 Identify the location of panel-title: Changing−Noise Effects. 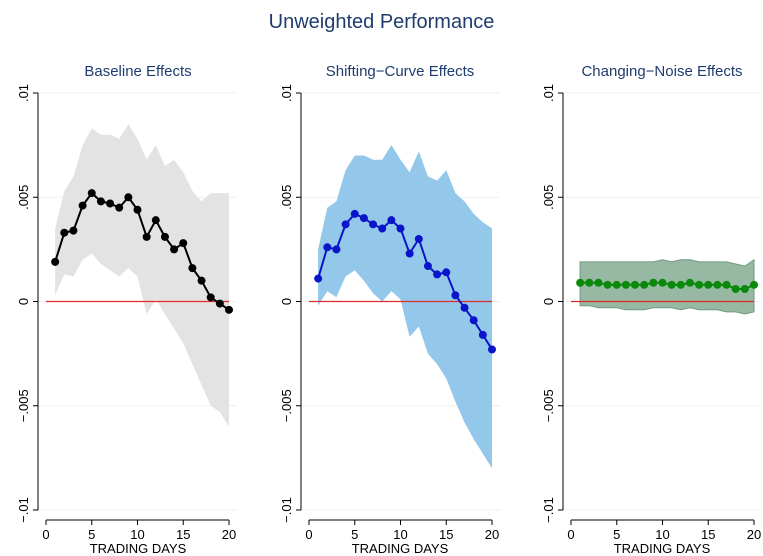
(661, 71).